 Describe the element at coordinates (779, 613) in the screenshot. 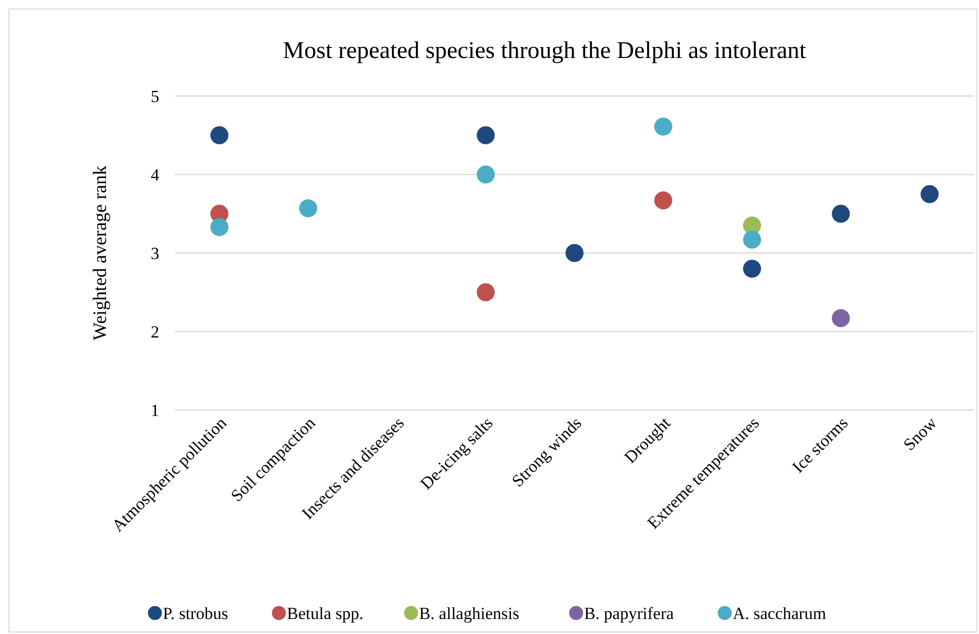

I see `legend-label: A. saccharum` at that location.